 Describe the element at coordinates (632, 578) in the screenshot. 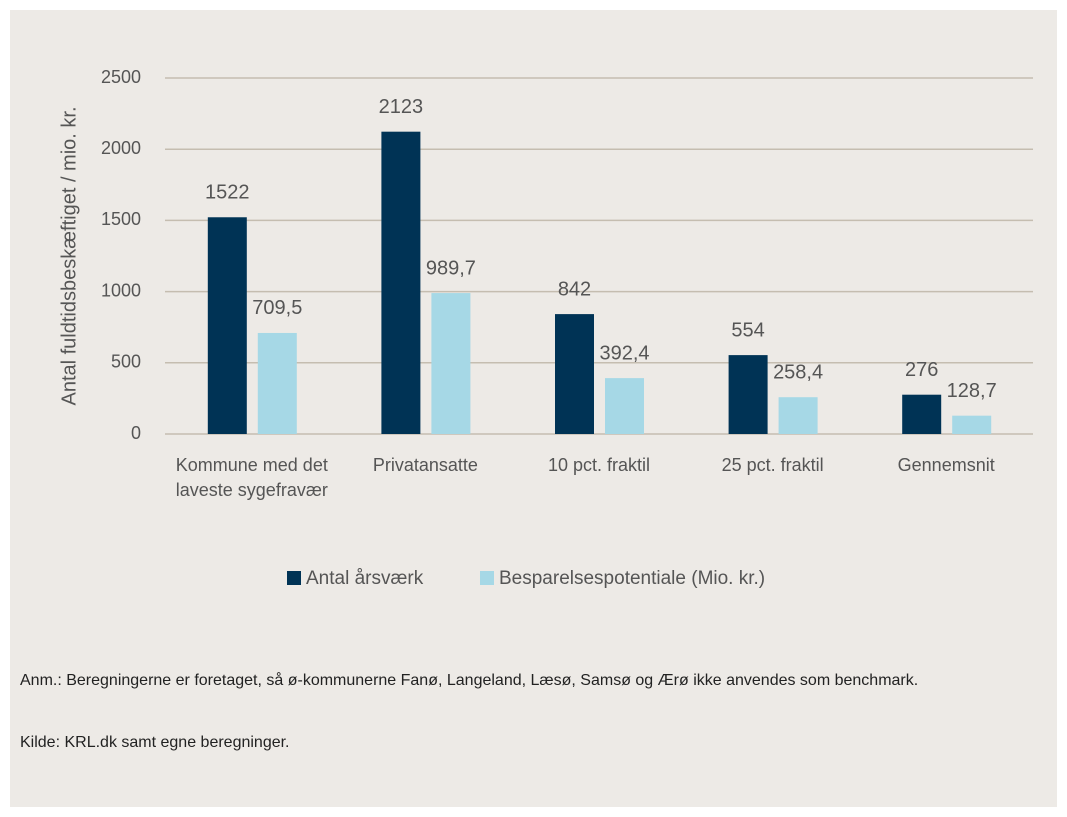

I see `legend-label: Besparelsespotentiale (Mio. kr.)` at that location.